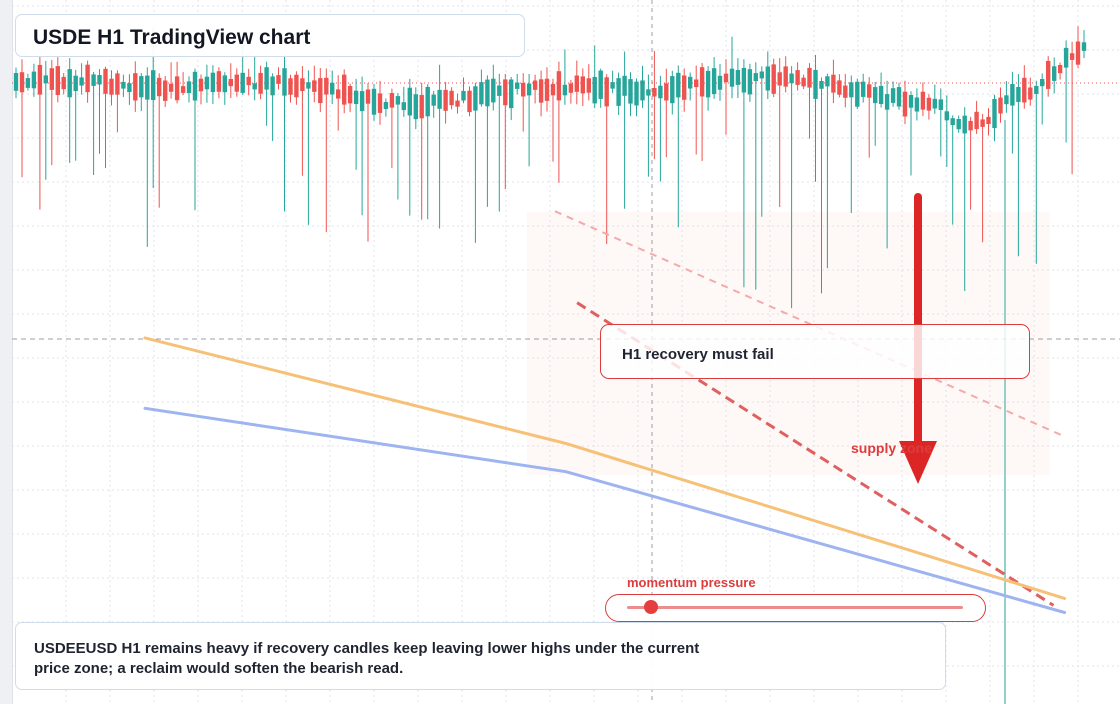 Image resolution: width=1120 pixels, height=704 pixels. I want to click on momentum-knob, so click(650, 607).